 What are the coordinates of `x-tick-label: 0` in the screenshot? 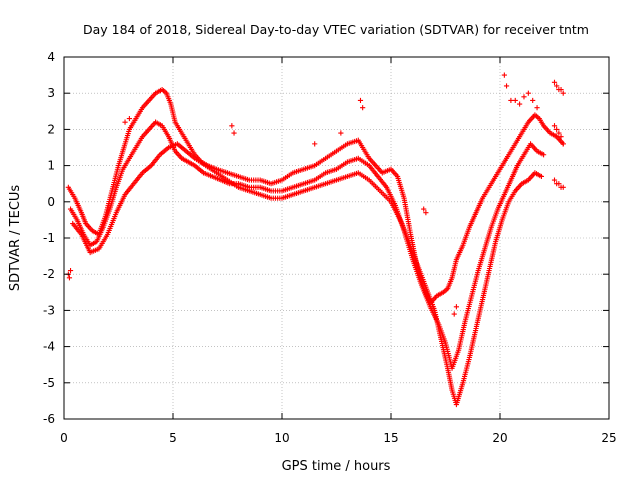 It's located at (64, 438).